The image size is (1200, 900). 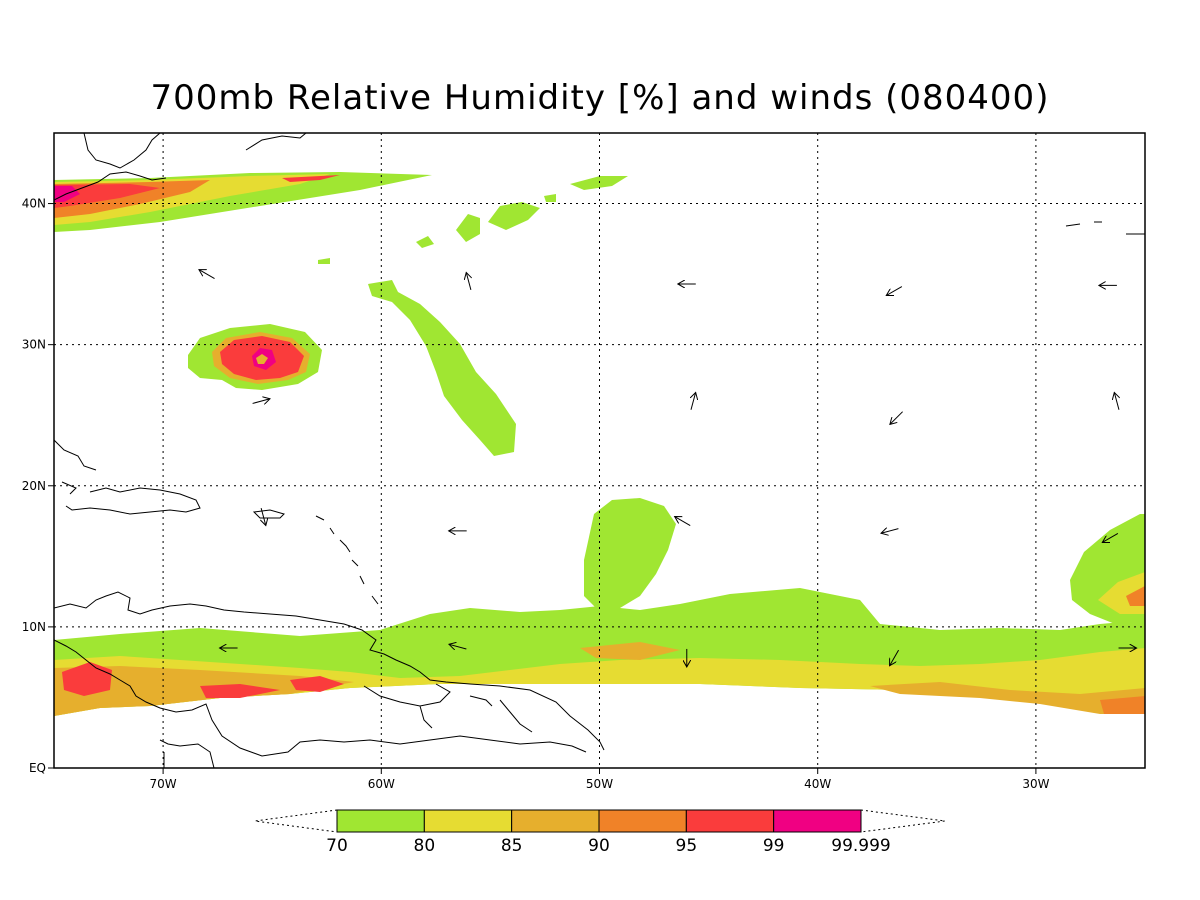 I want to click on lat-tick-label: 30N, so click(x=34, y=345).